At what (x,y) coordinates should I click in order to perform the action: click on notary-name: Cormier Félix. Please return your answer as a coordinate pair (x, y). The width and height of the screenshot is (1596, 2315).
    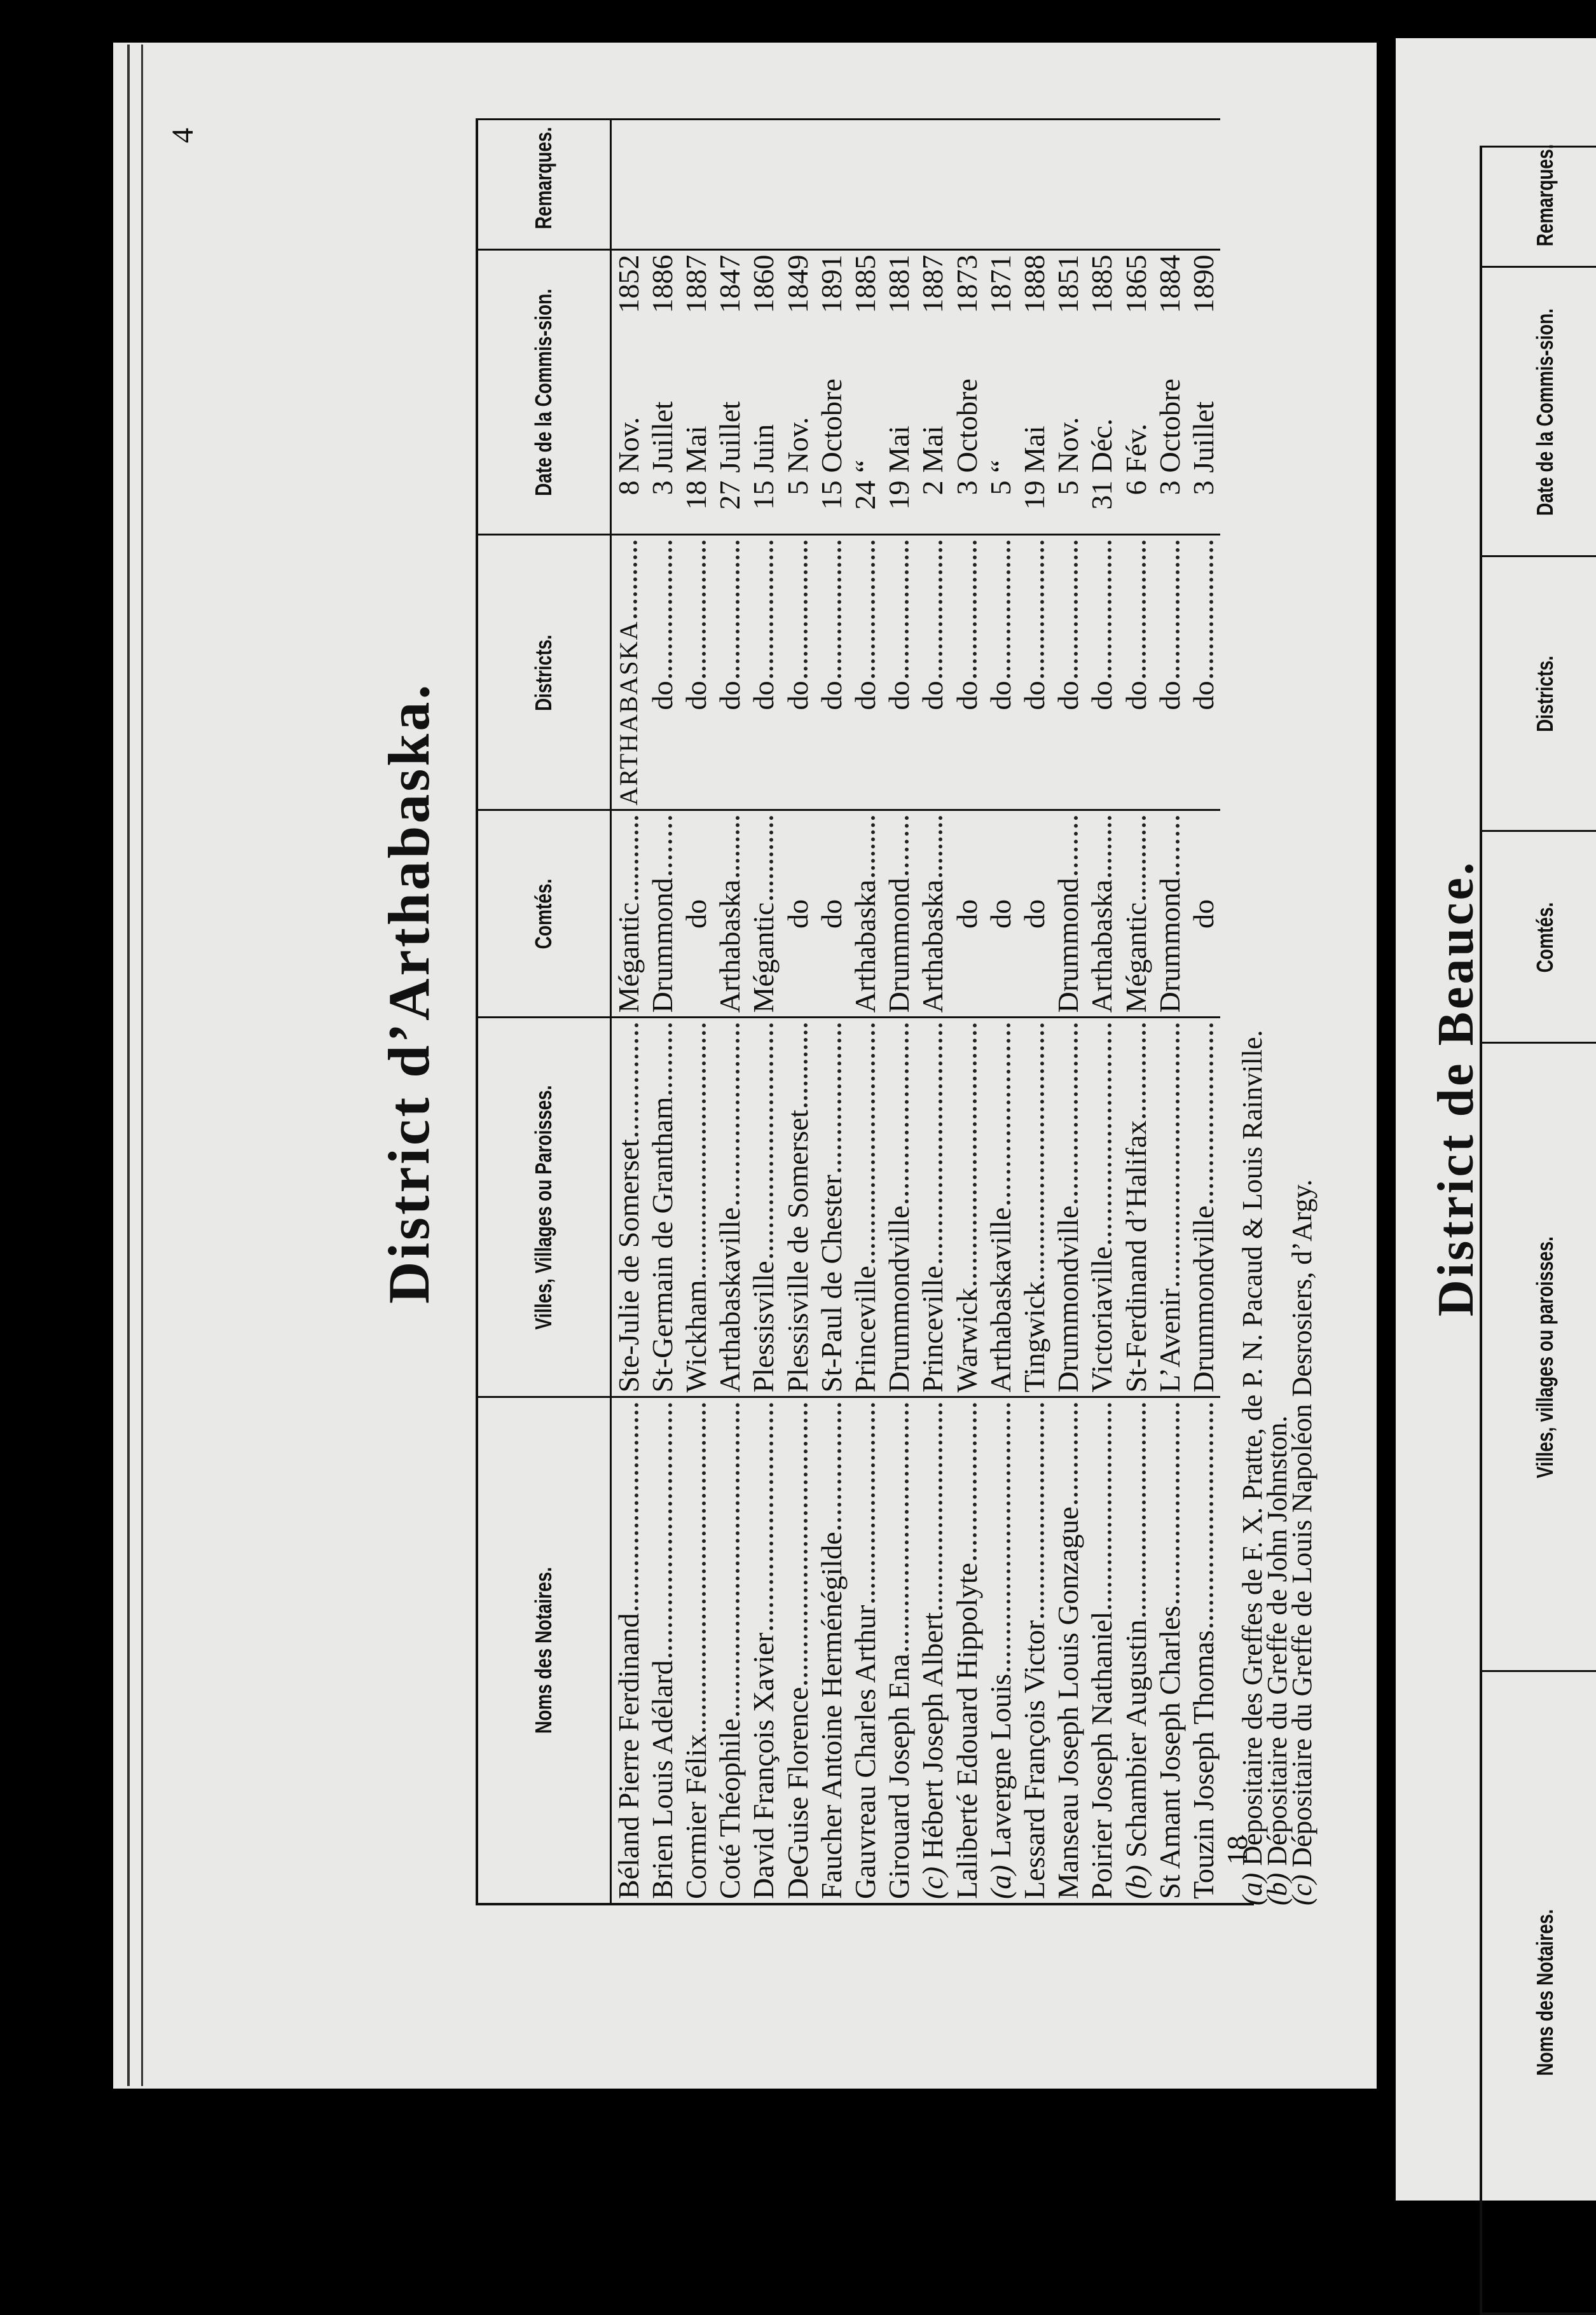
    Looking at the image, I should click on (696, 1816).